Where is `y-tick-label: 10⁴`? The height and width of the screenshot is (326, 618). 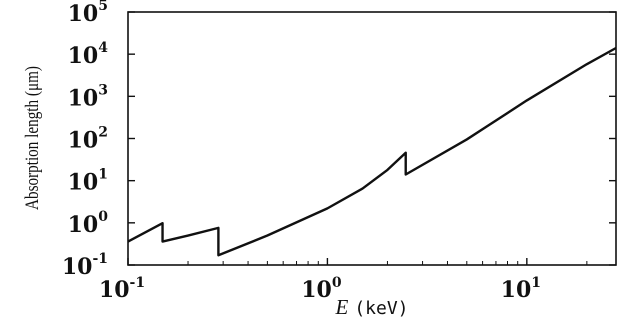 y-tick-label: 10⁴ is located at coordinates (88, 54).